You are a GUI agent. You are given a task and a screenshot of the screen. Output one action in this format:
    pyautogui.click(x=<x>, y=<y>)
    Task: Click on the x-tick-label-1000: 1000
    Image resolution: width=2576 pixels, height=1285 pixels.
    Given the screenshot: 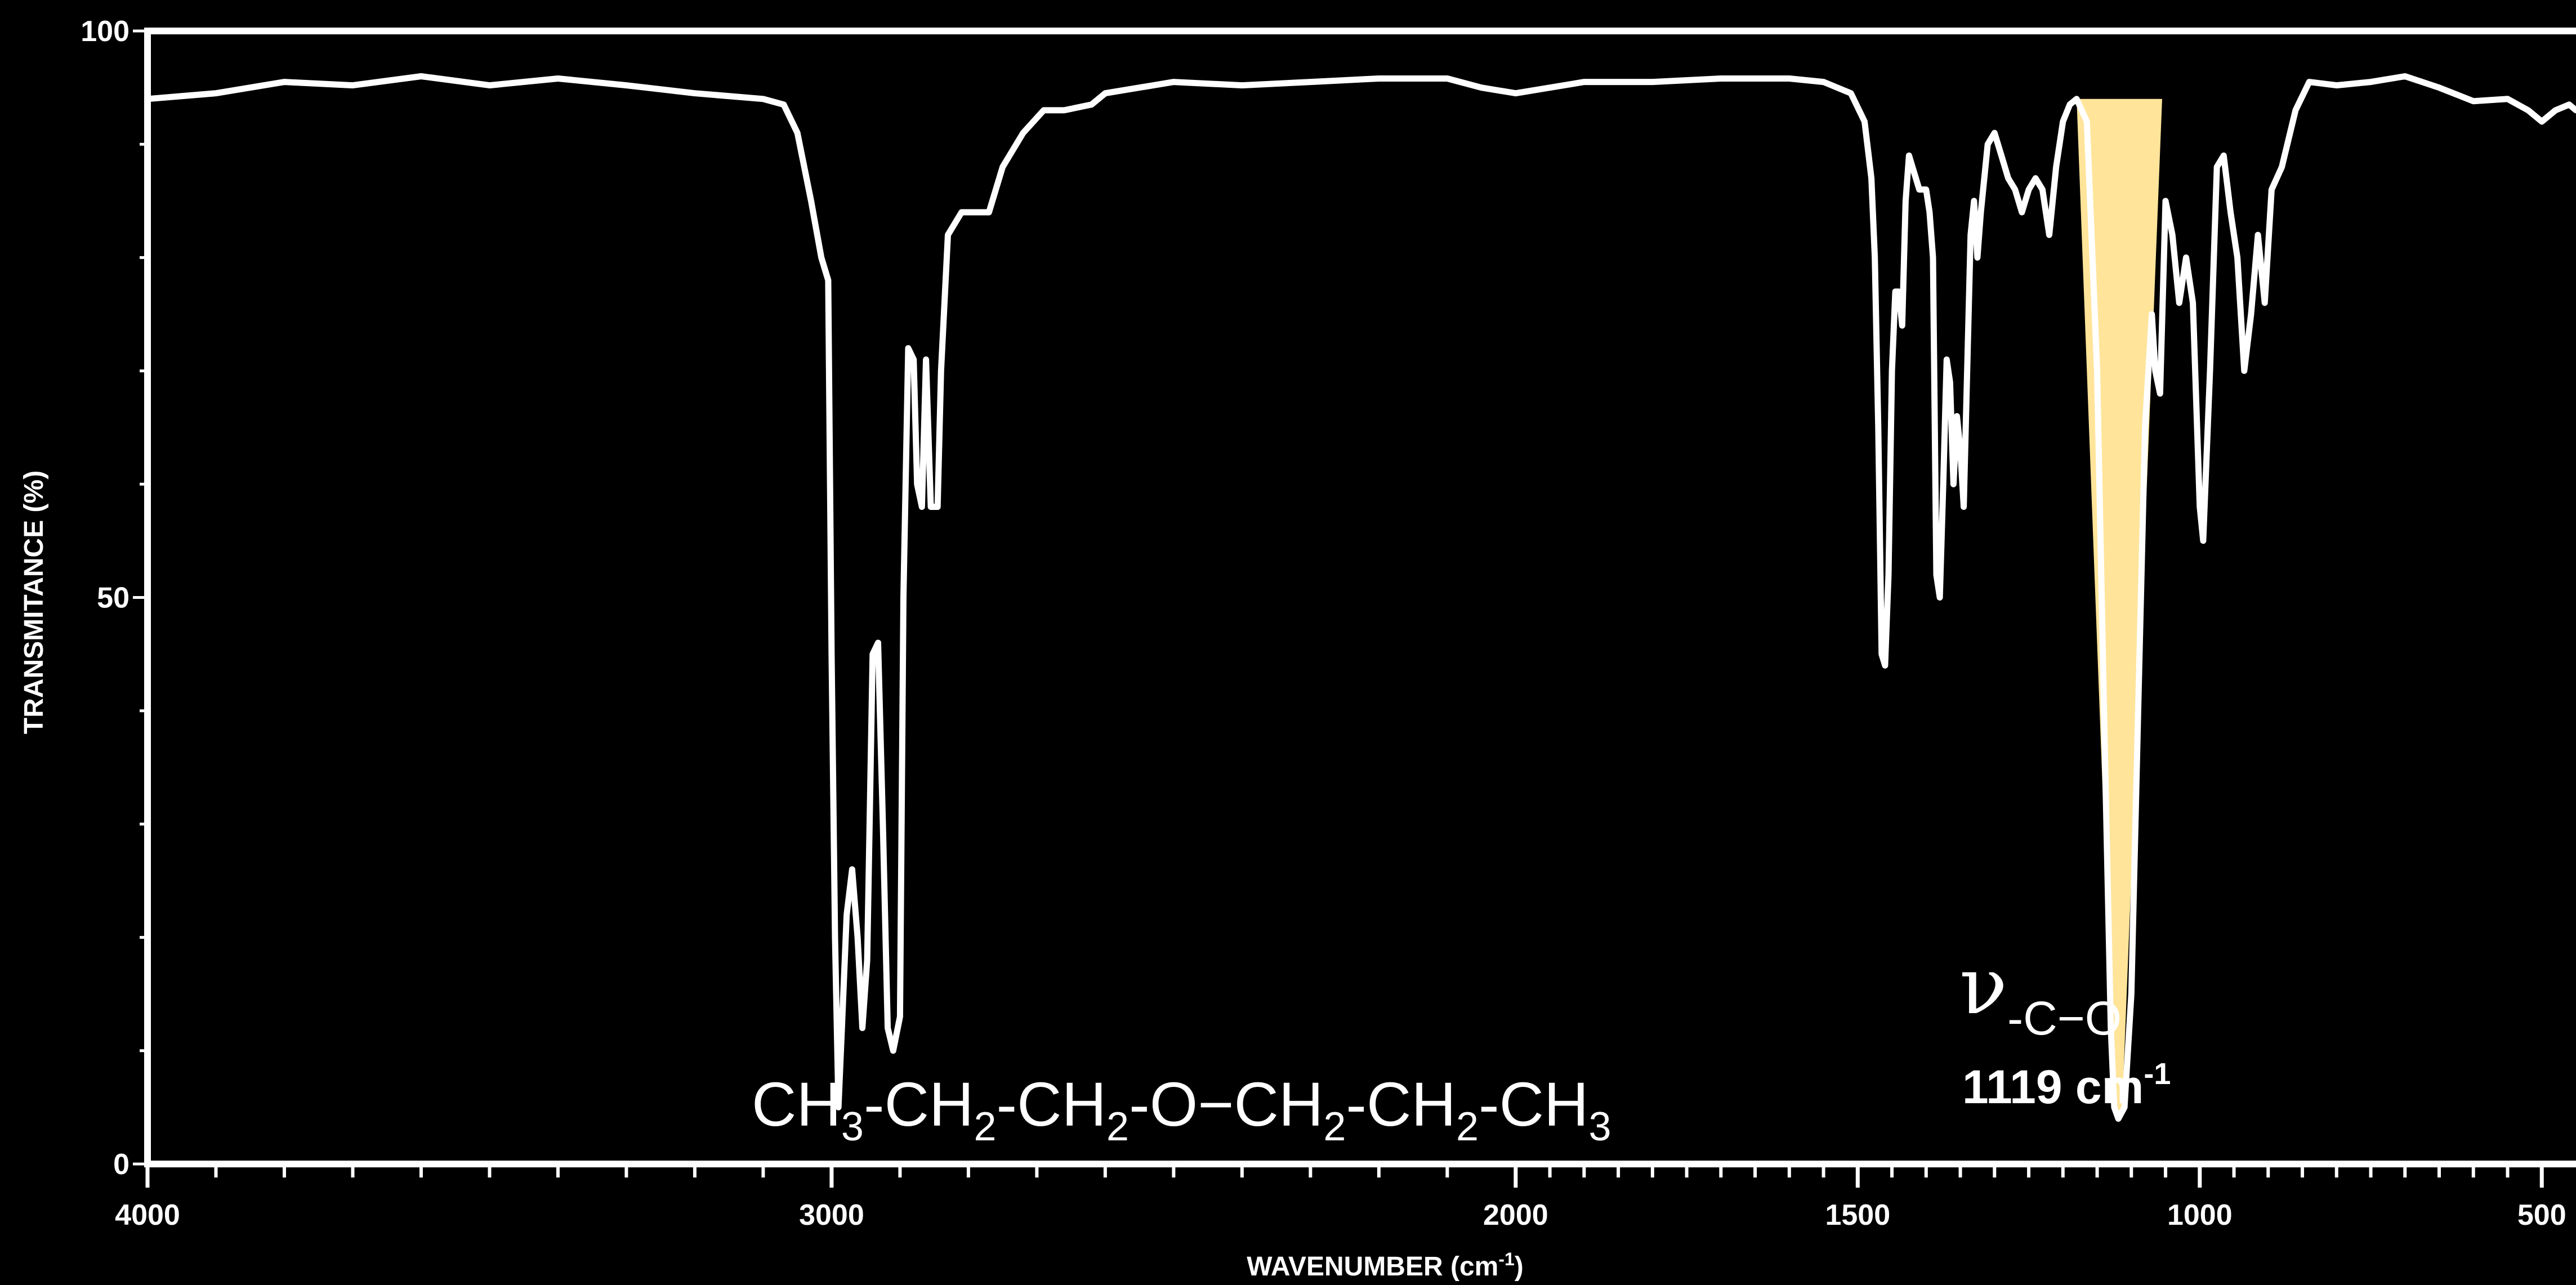 What is the action you would take?
    pyautogui.click(x=2200, y=1215)
    